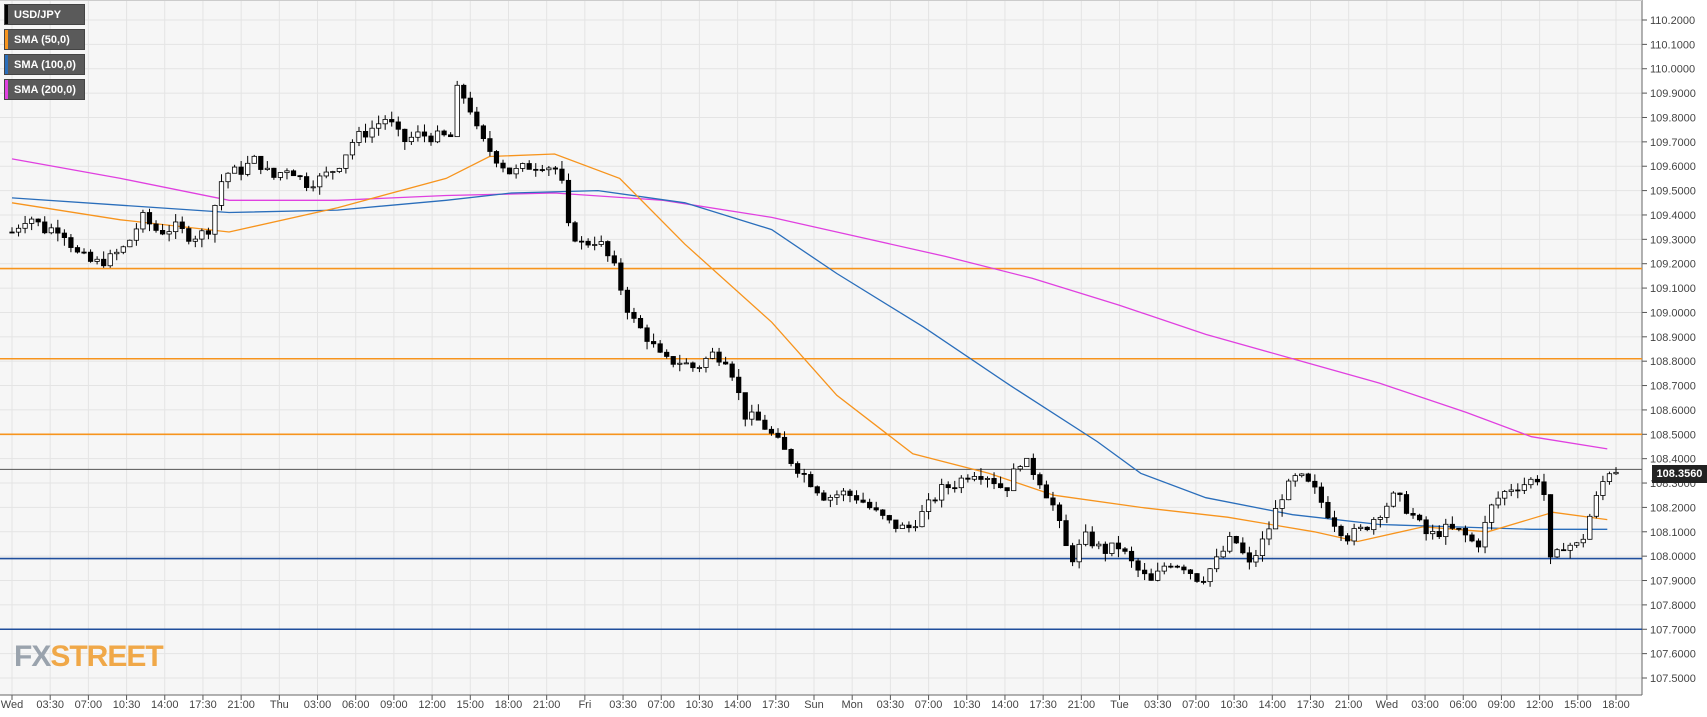 This screenshot has width=1707, height=717. I want to click on y-tick-label: 107.7000, so click(1673, 630).